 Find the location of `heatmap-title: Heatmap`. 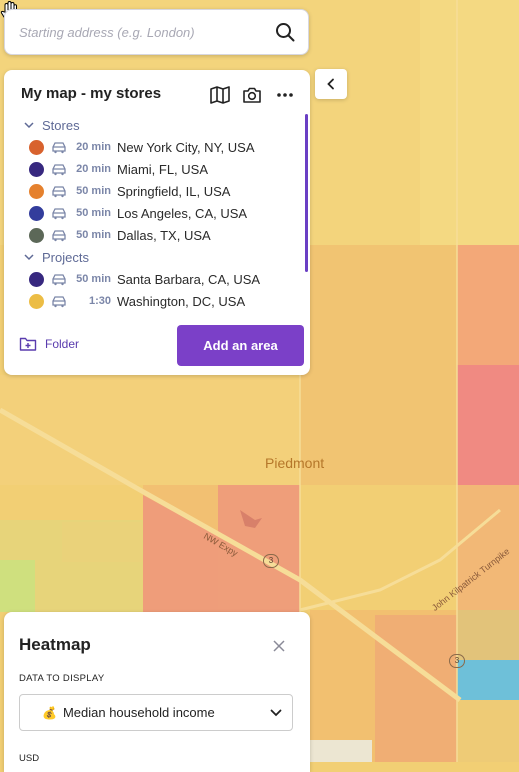

heatmap-title: Heatmap is located at coordinates (55, 644).